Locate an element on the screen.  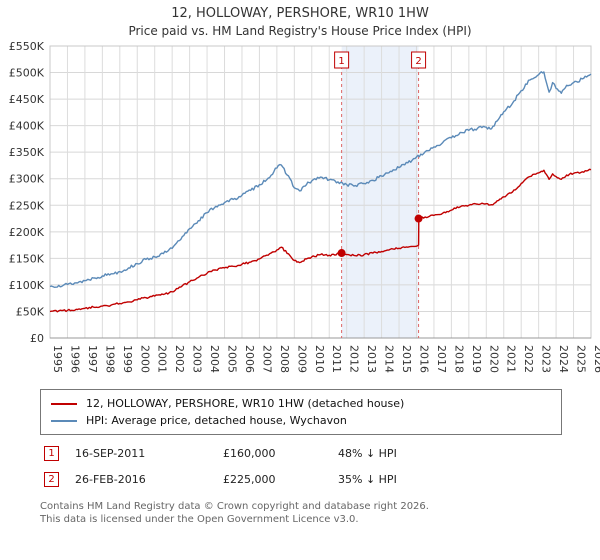
x-tick-label: 2011 is located at coordinates (336, 359).